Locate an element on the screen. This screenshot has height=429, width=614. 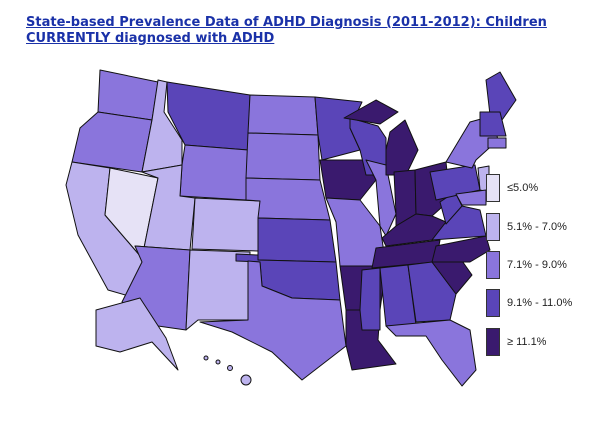
state-VT-NH-MA is located at coordinates (493, 124).